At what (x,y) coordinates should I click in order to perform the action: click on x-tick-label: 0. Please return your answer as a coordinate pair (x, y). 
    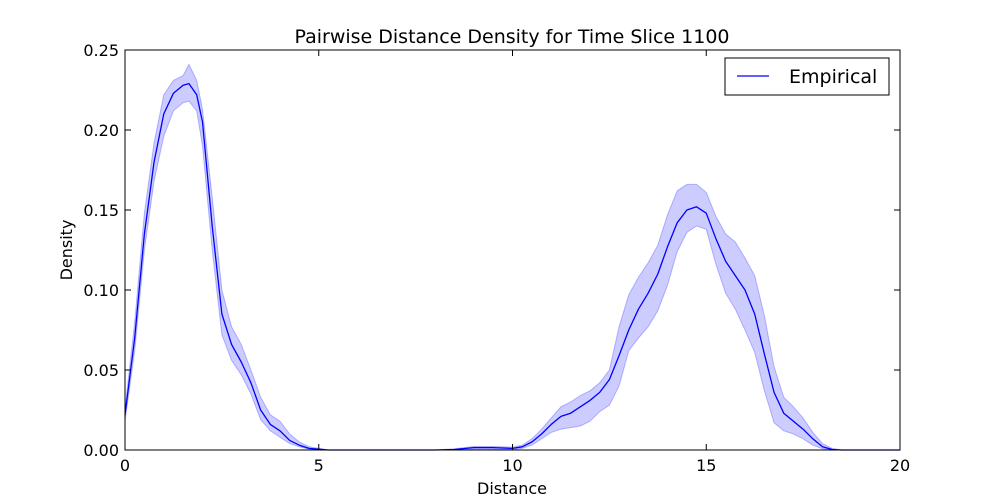
    Looking at the image, I should click on (125, 465).